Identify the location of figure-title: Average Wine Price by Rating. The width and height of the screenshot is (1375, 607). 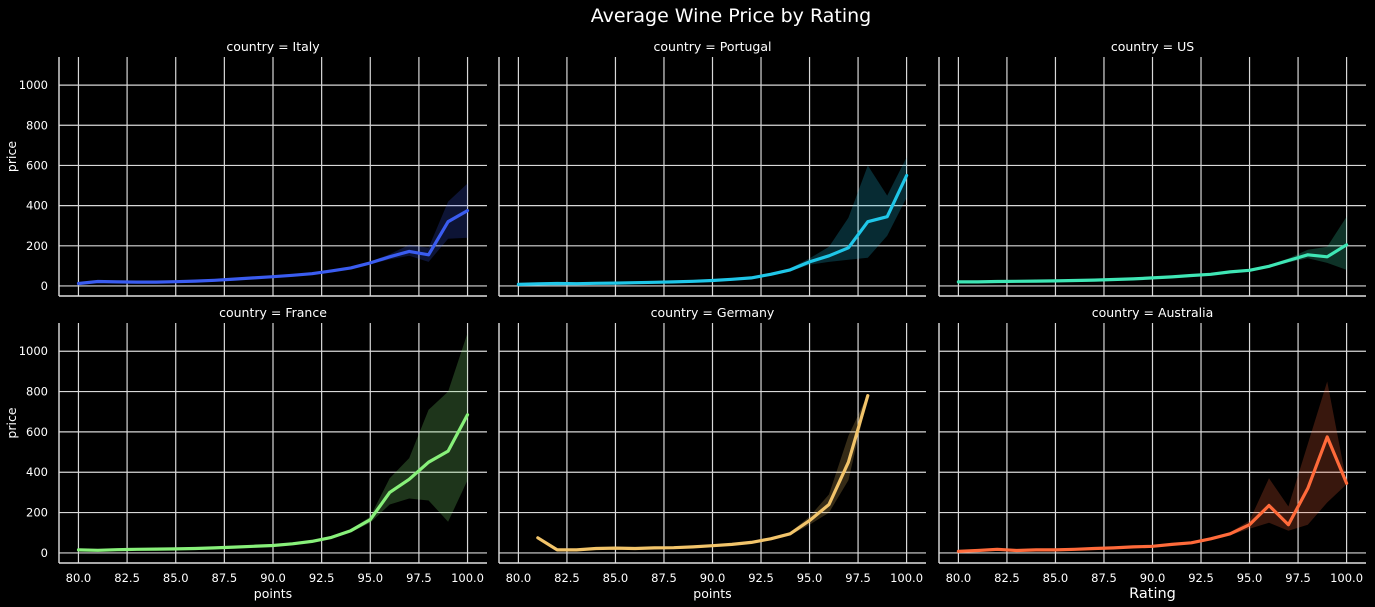
(731, 16).